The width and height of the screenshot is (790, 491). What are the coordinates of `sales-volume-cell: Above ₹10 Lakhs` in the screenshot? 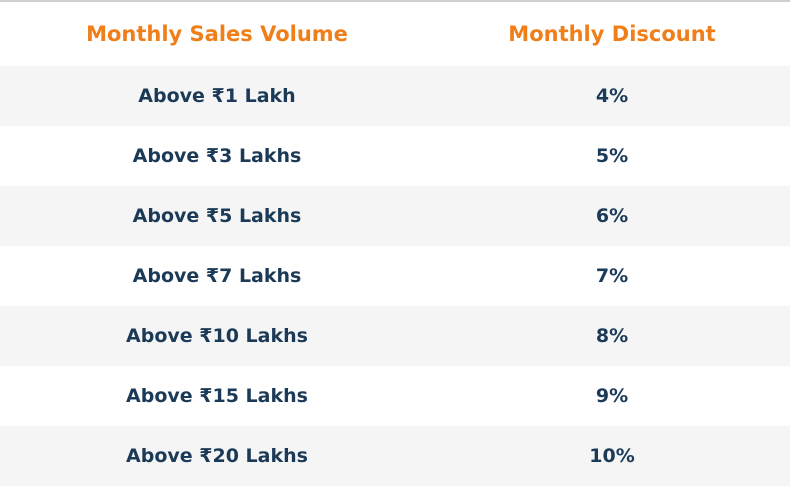 It's located at (217, 336).